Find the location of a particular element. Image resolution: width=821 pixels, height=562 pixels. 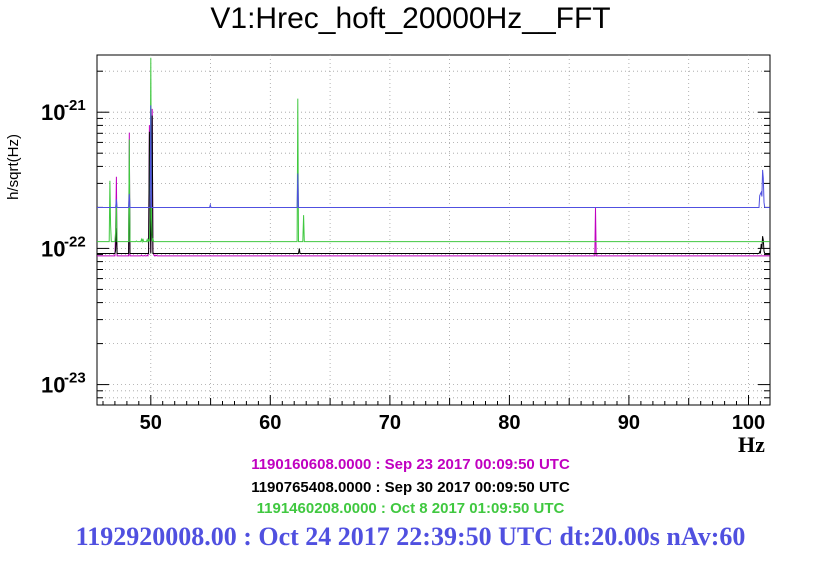

x-tick-labels: 50 60 70 80 90 100 is located at coordinates (453, 423).